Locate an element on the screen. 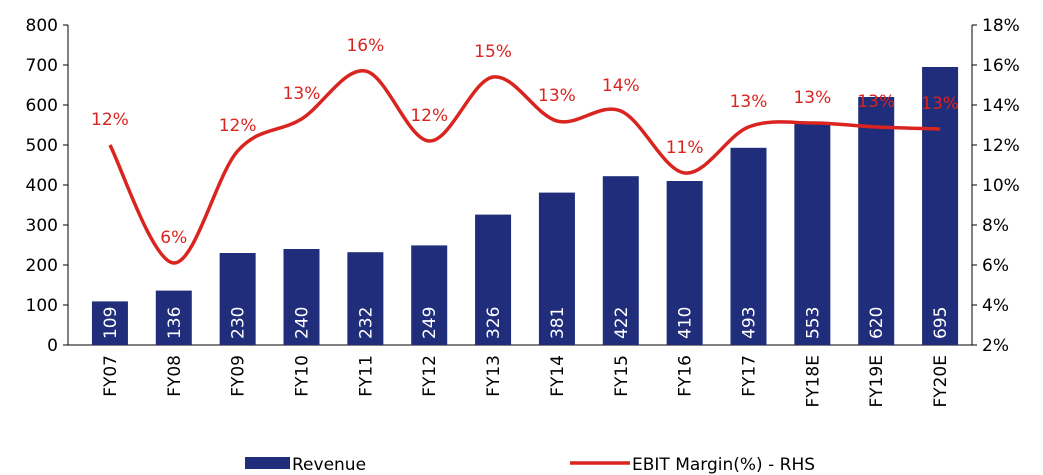 The height and width of the screenshot is (475, 1043). bar-value-label: 326 is located at coordinates (494, 323).